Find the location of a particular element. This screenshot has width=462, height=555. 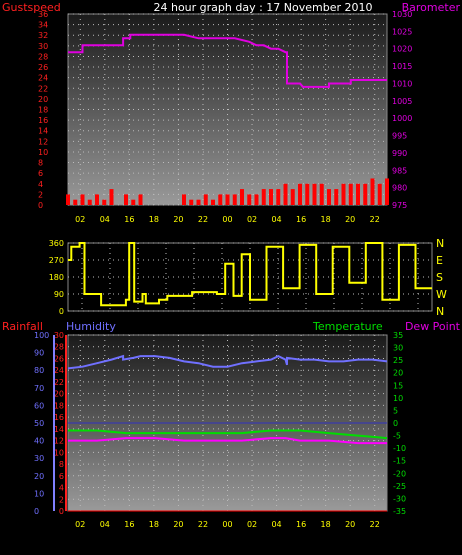

gust-tick-label: 20 is located at coordinates (43, 99).